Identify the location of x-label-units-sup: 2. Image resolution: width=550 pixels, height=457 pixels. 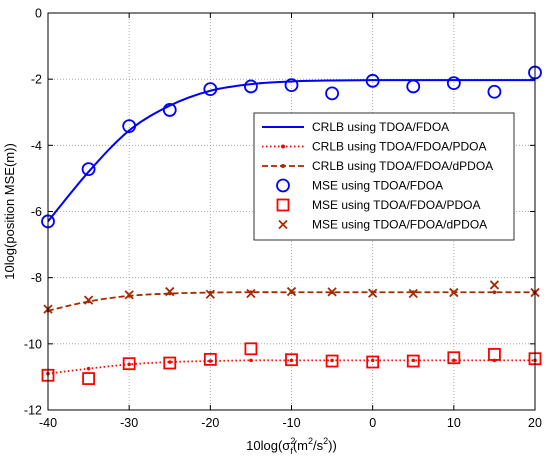
(310, 441).